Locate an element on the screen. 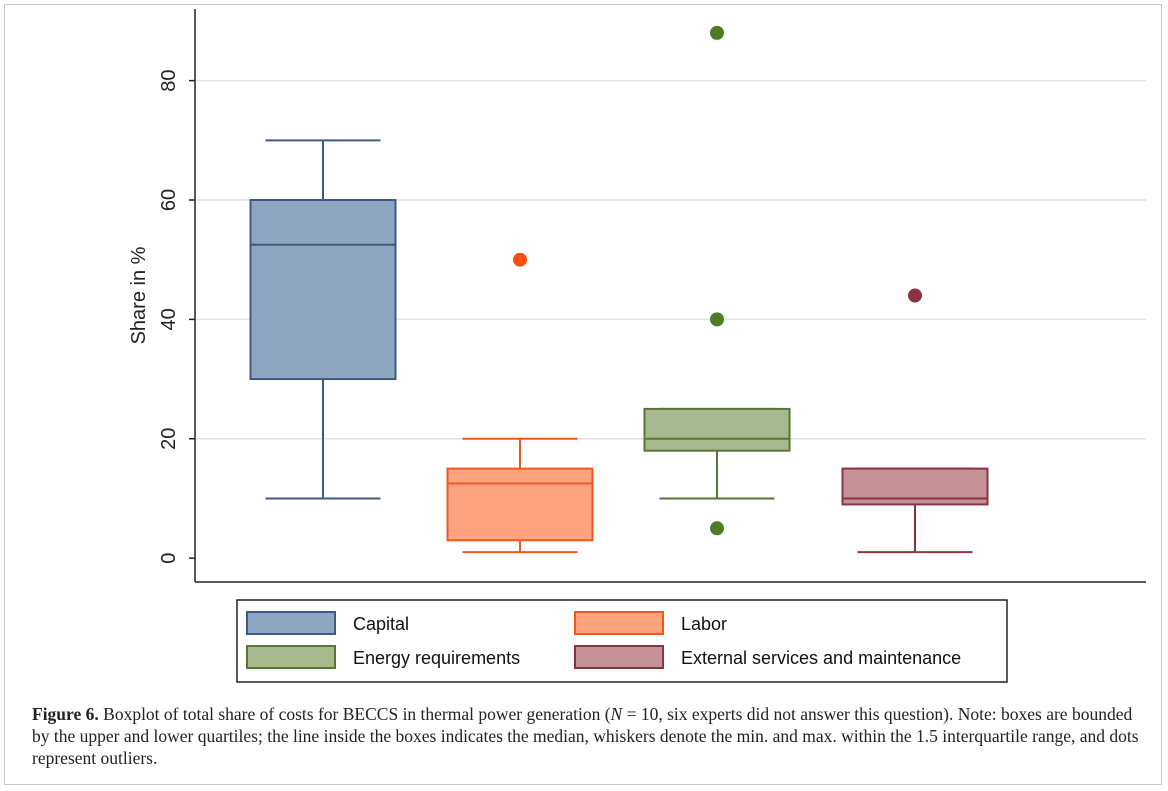 The image size is (1168, 791). y-axis-title: Share in % is located at coordinates (139, 295).